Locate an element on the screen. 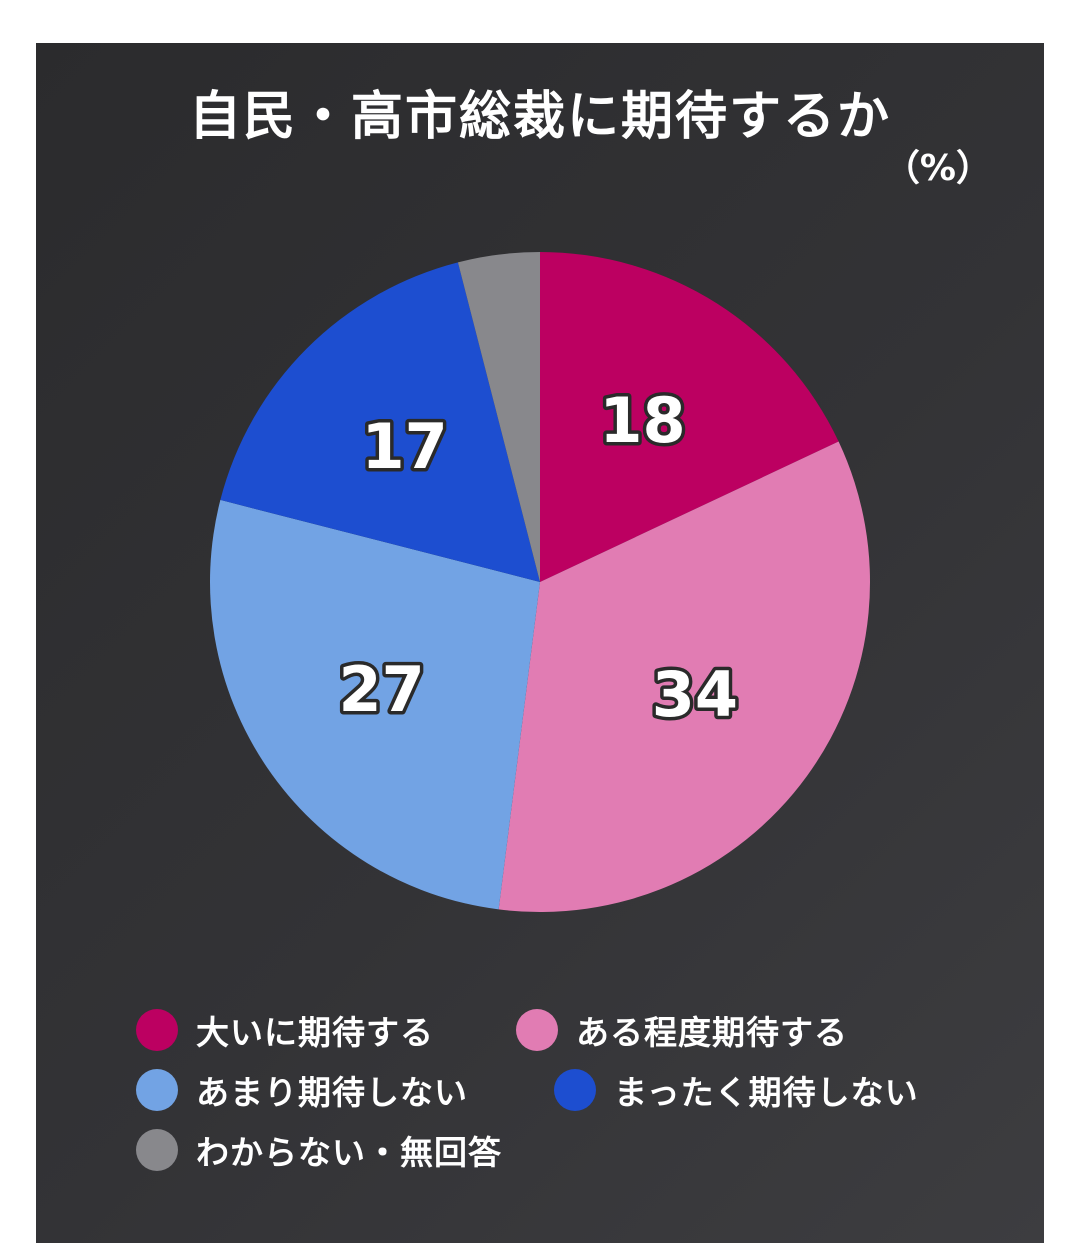  legend-item-2: ある程度期待する is located at coordinates (682, 1030).